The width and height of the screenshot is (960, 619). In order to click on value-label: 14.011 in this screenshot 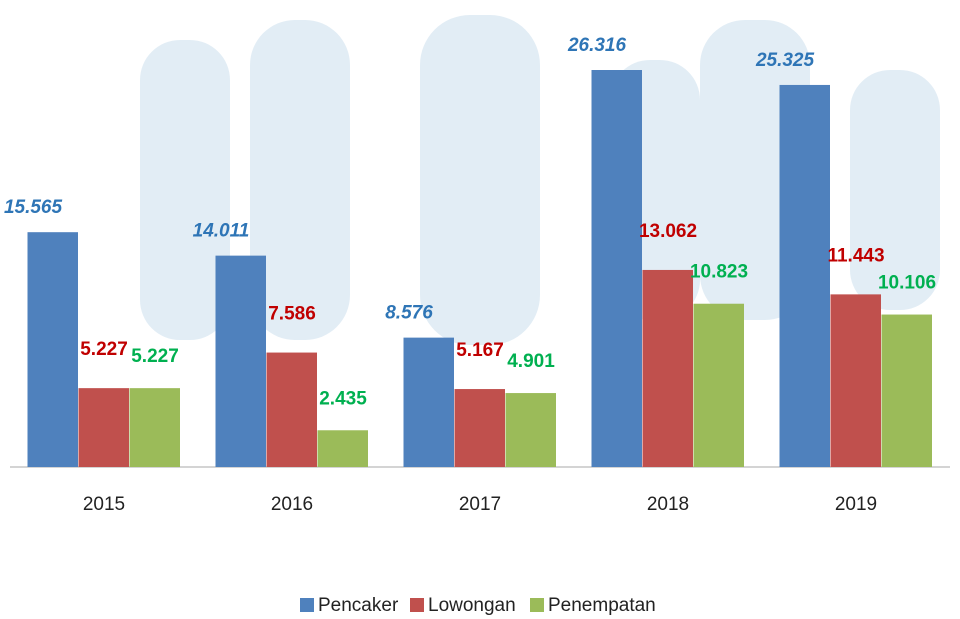, I will do `click(221, 231)`.